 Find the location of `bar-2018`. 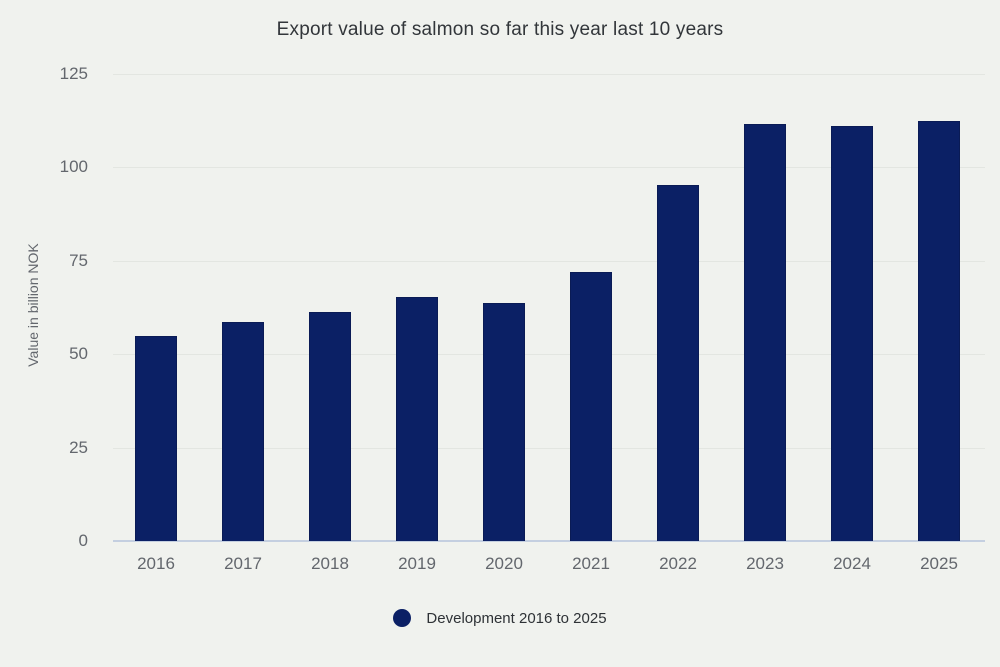

bar-2018 is located at coordinates (330, 426).